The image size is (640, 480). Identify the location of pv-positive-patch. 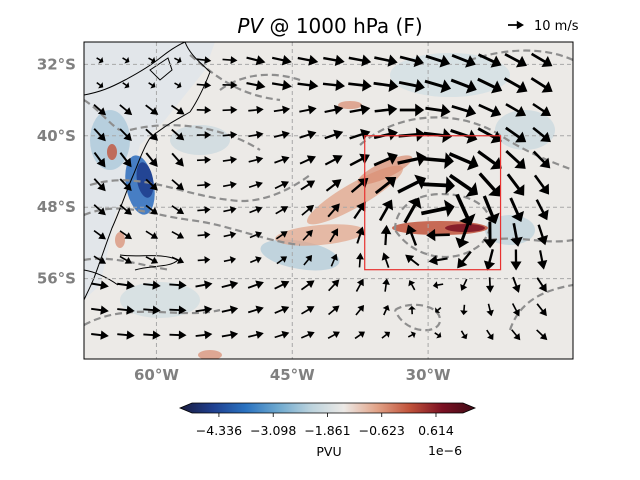
(112, 152).